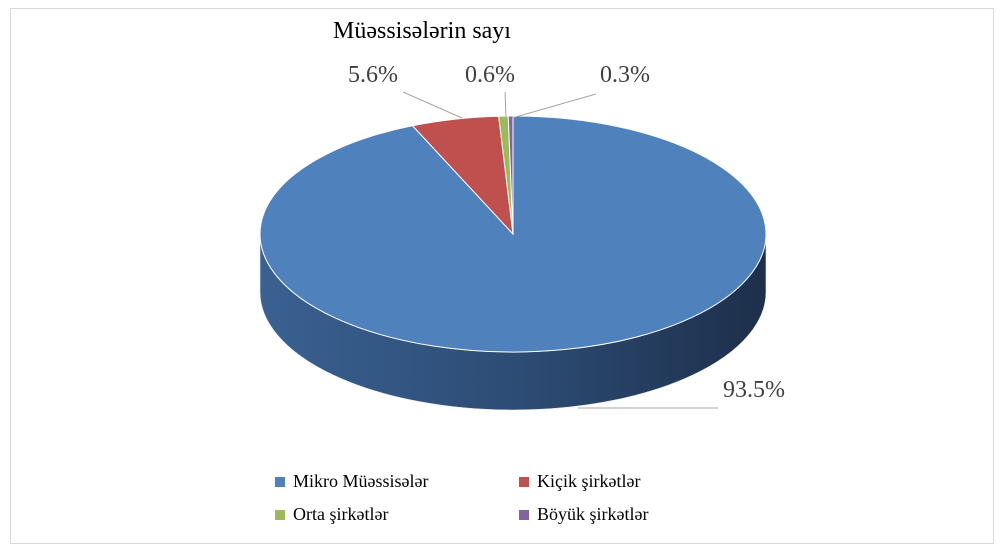 Image resolution: width=1006 pixels, height=550 pixels. What do you see at coordinates (625, 75) in the screenshot?
I see `data-label-3: 0.3%` at bounding box center [625, 75].